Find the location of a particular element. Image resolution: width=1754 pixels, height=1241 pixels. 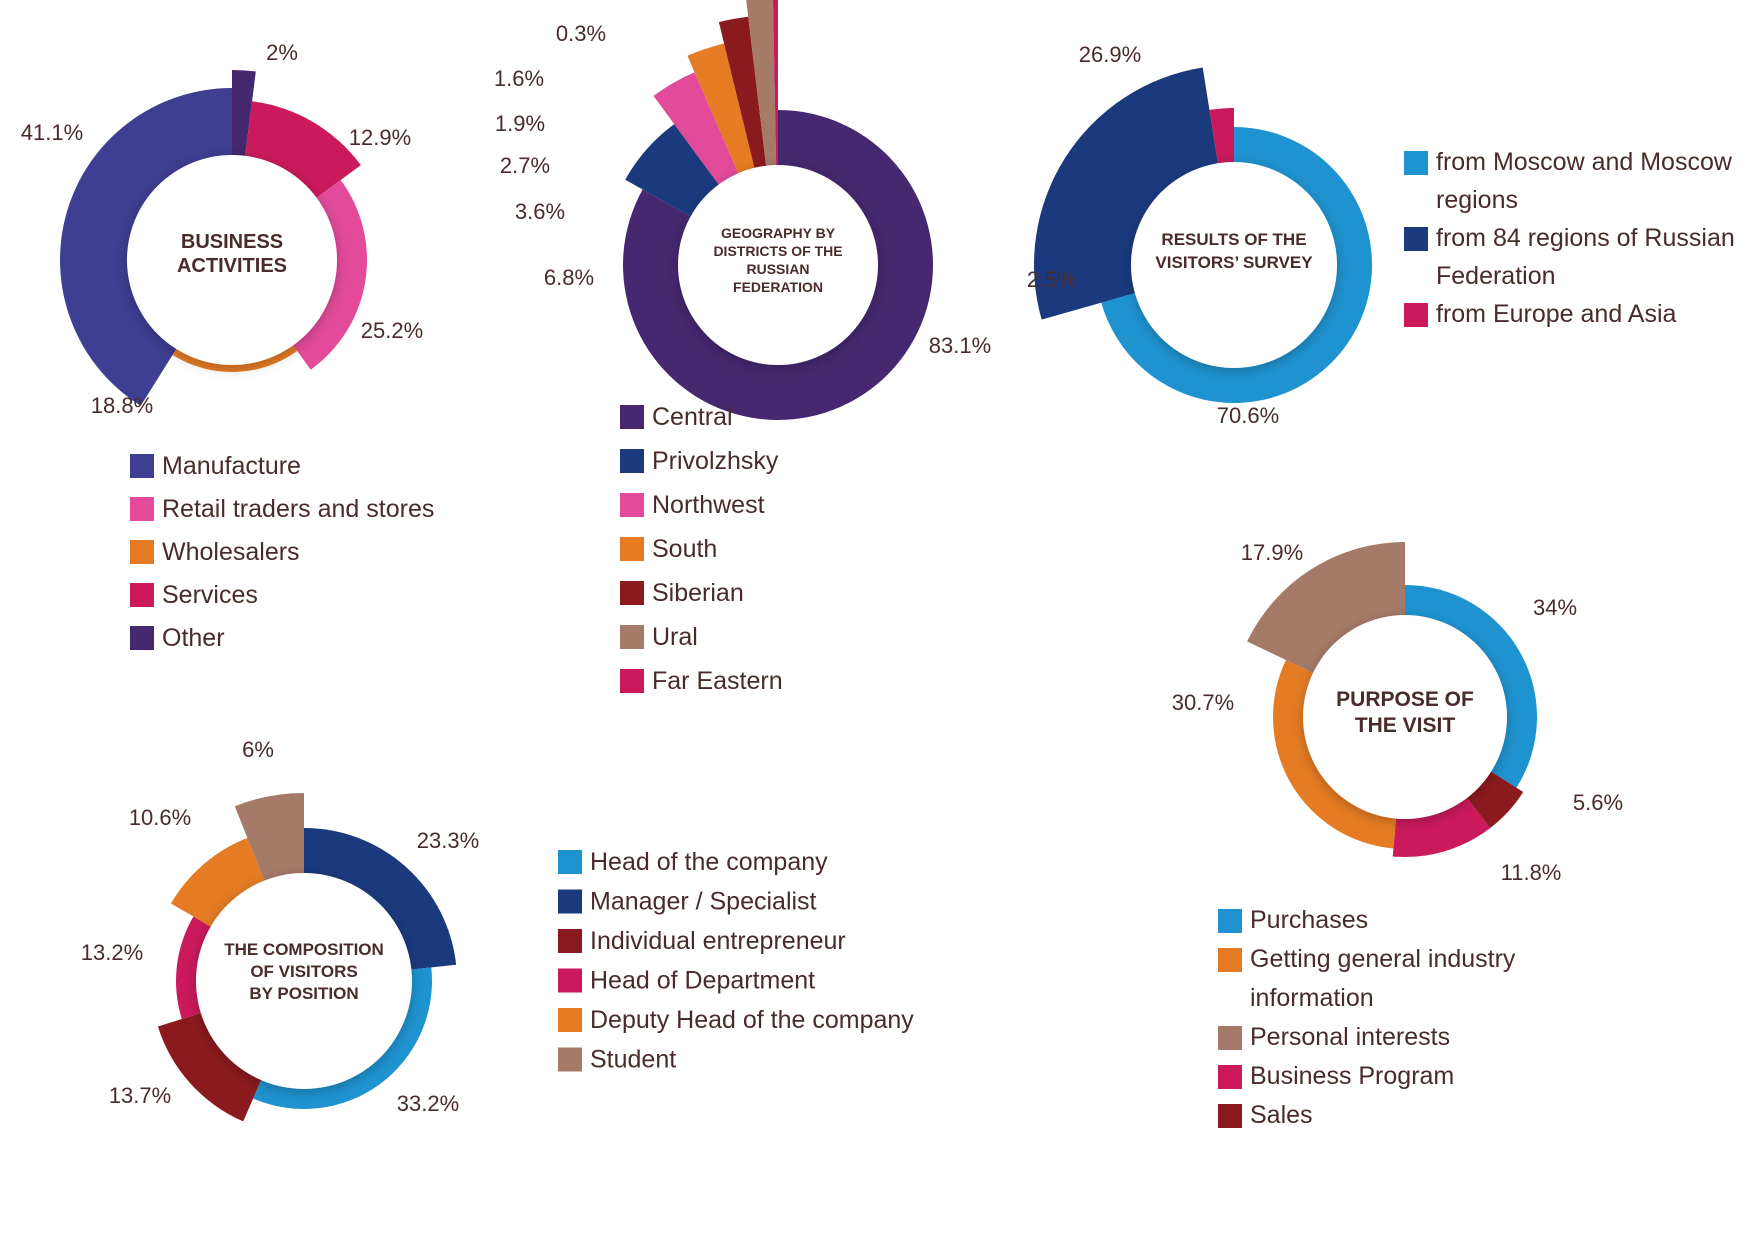

chart-title-line: OF VISITORS is located at coordinates (303, 971).